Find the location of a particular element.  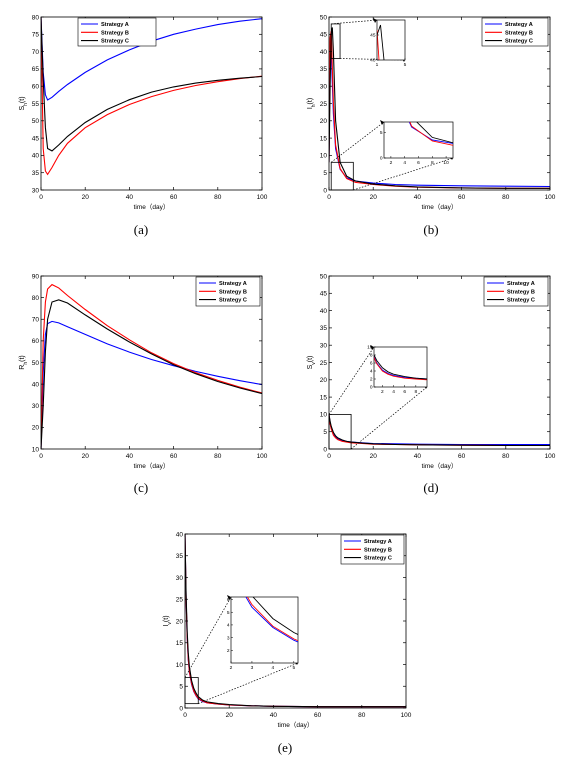

legend-box is located at coordinates (515, 32).